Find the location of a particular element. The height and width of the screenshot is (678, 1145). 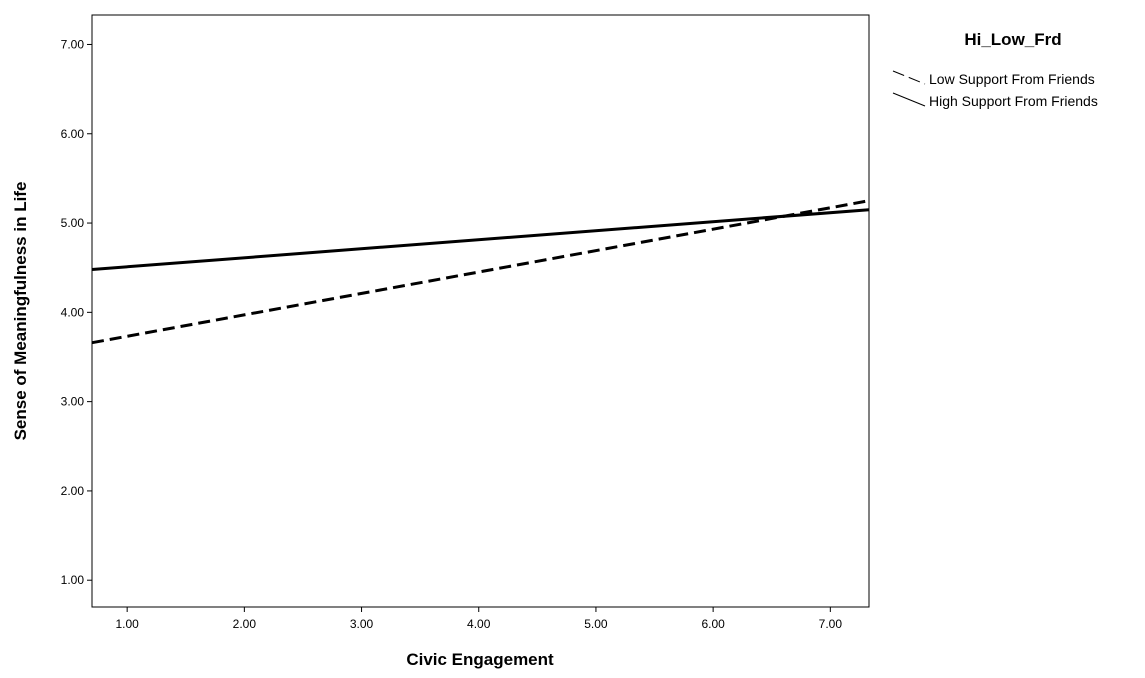

series-lines is located at coordinates (480, 272).